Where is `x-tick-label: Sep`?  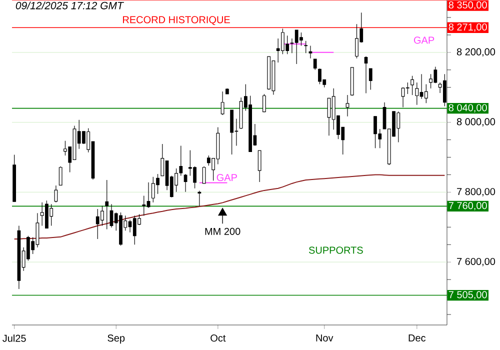 x-tick-label: Sep is located at coordinates (116, 339).